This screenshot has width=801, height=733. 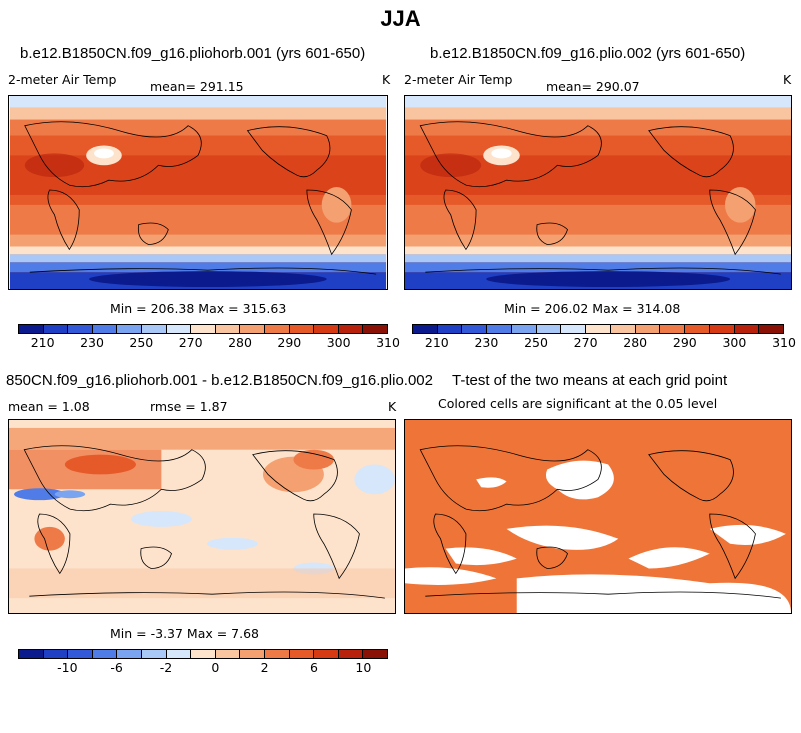 I want to click on panel2-units: K, so click(x=787, y=79).